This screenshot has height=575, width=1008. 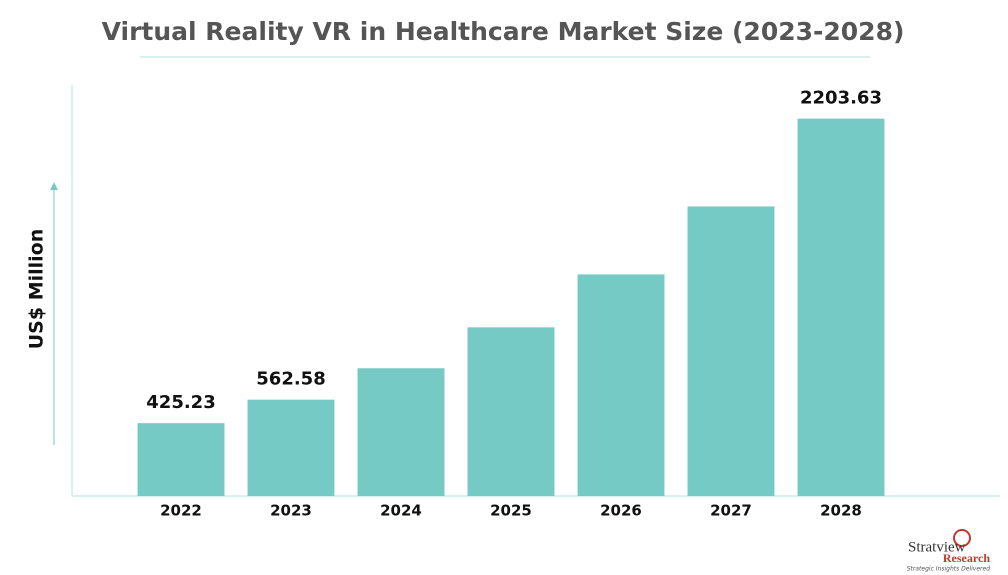 What do you see at coordinates (948, 569) in the screenshot?
I see `logo-tagline: Strategic Insights Delivered` at bounding box center [948, 569].